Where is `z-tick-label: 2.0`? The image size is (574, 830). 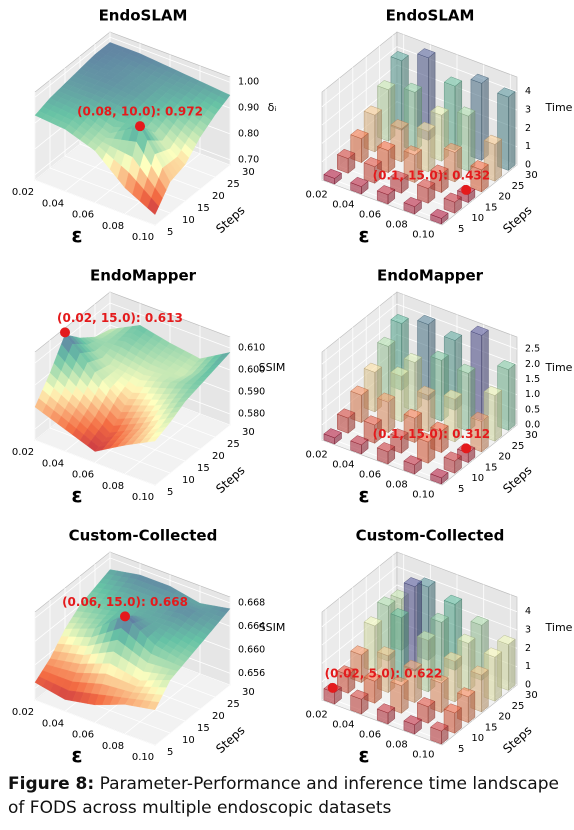 z-tick-label: 2.0 is located at coordinates (532, 364).